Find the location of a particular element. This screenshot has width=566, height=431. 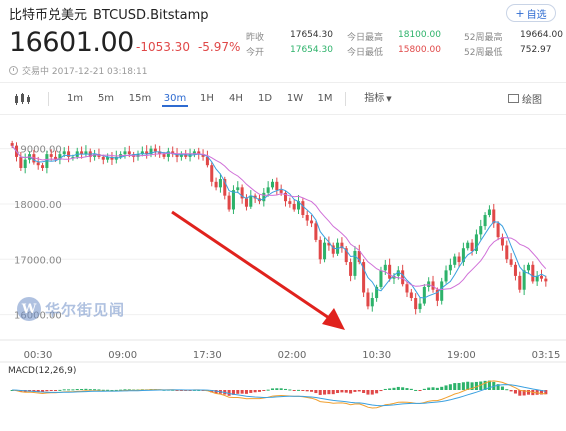

annotation-arrow-head is located at coordinates (333, 319).